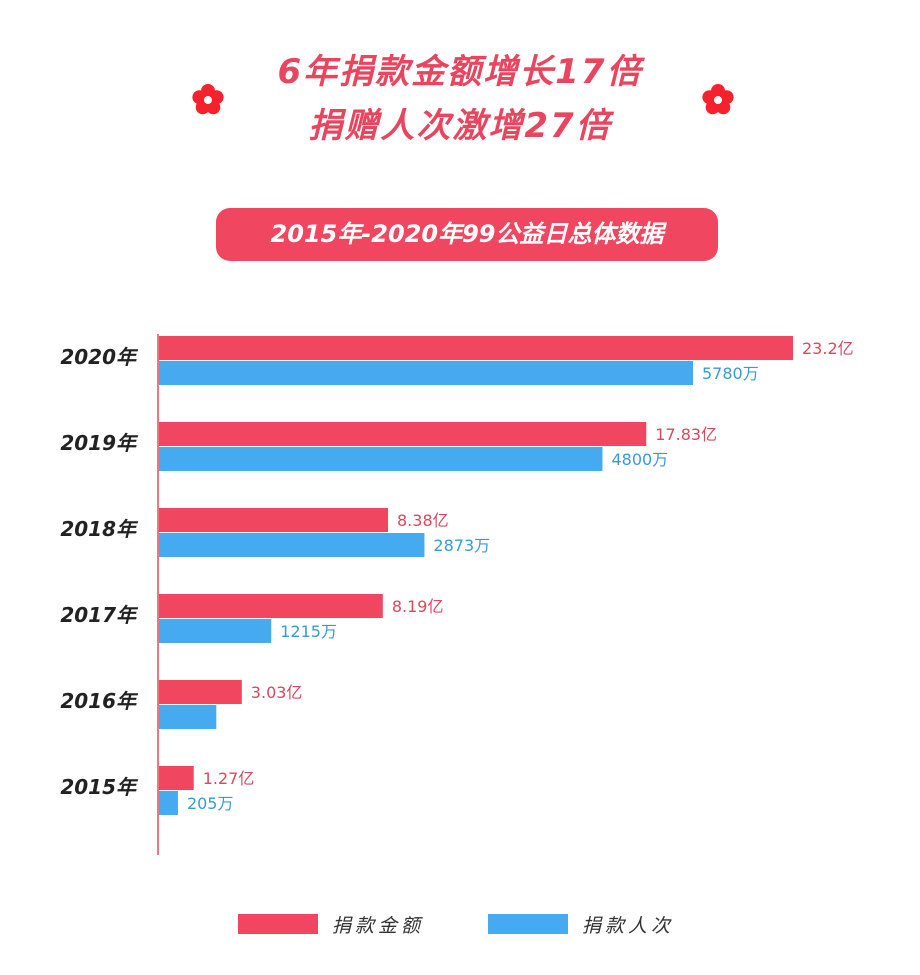 The width and height of the screenshot is (920, 975). Describe the element at coordinates (229, 778) in the screenshot. I see `data-label: 1.27亿` at that location.